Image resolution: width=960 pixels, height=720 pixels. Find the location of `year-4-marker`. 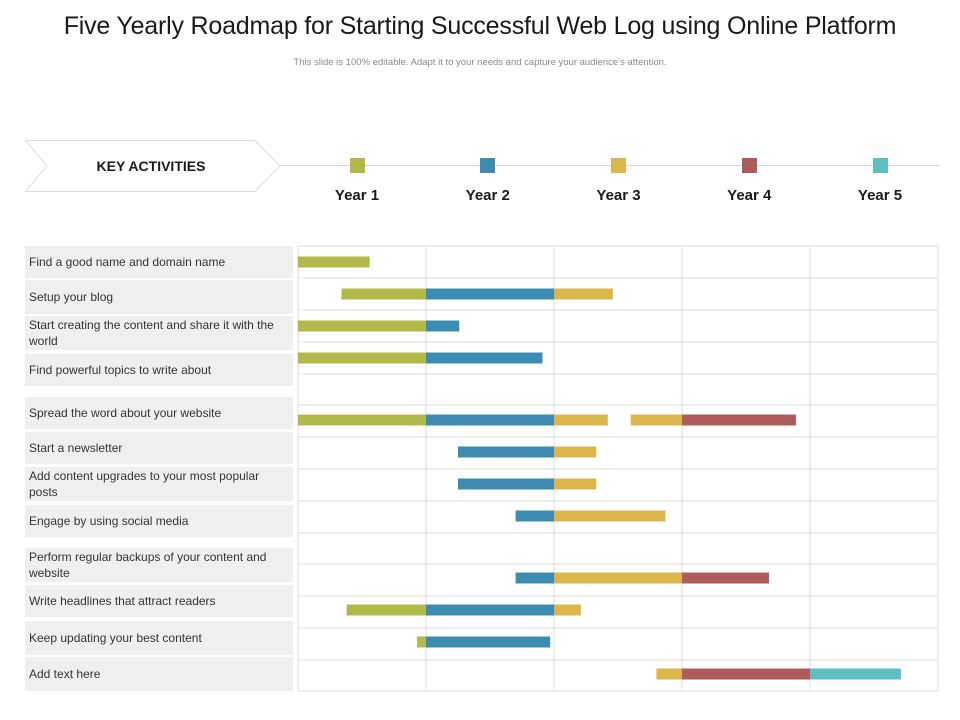

year-4-marker is located at coordinates (749, 165).